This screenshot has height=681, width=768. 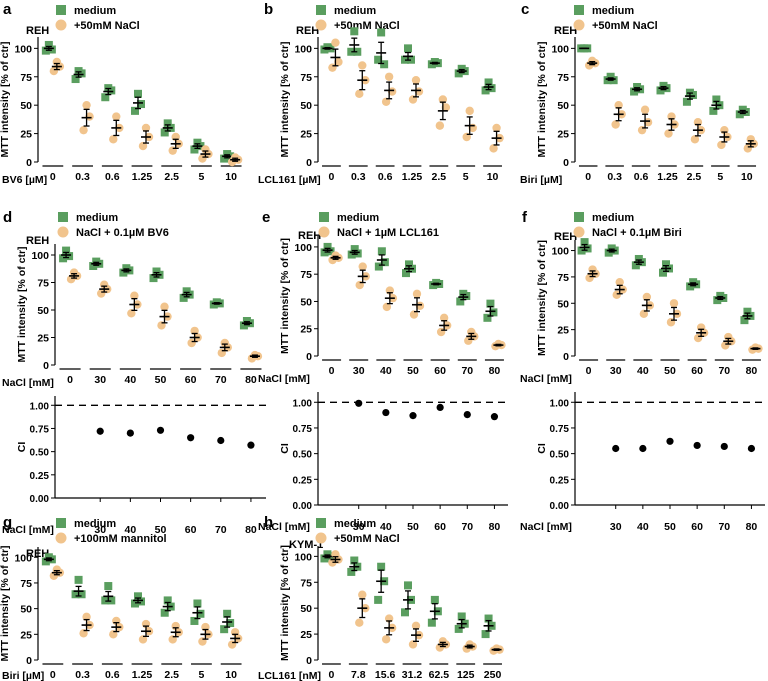 What do you see at coordinates (289, 180) in the screenshot?
I see `x-axis-label: LCL161 [µM]` at bounding box center [289, 180].